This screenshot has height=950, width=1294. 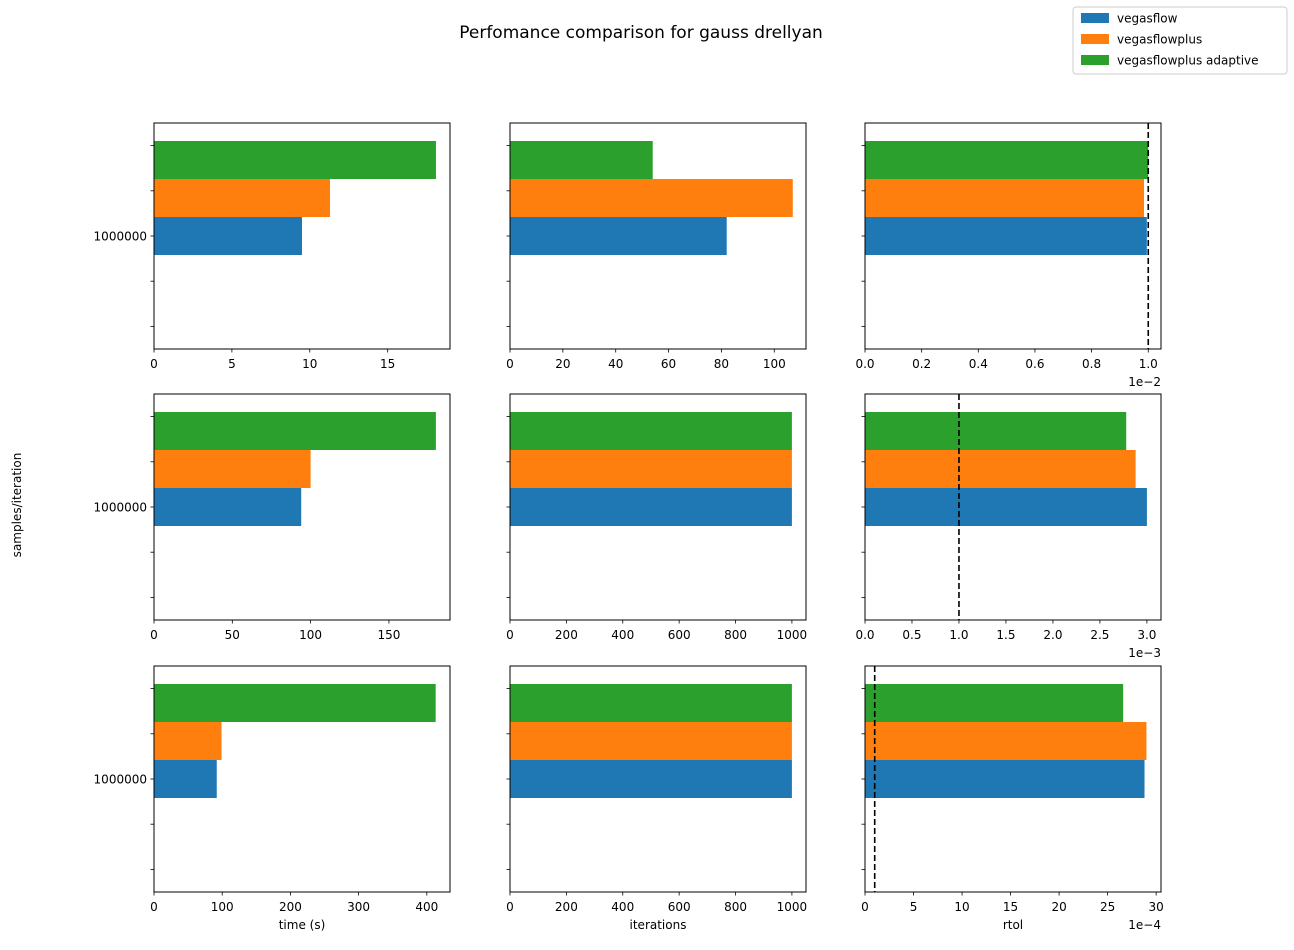 I want to click on panel-r1-c1: 0 200 400 600 800 1000, so click(x=657, y=517).